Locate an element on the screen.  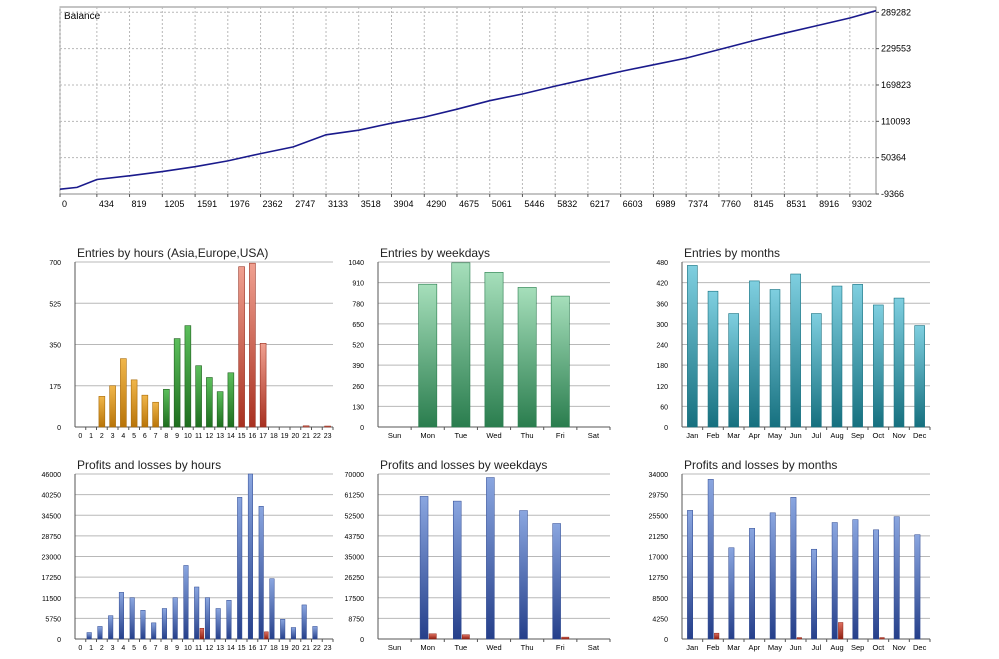
balance-xtick-label: 6989 is located at coordinates (665, 204).